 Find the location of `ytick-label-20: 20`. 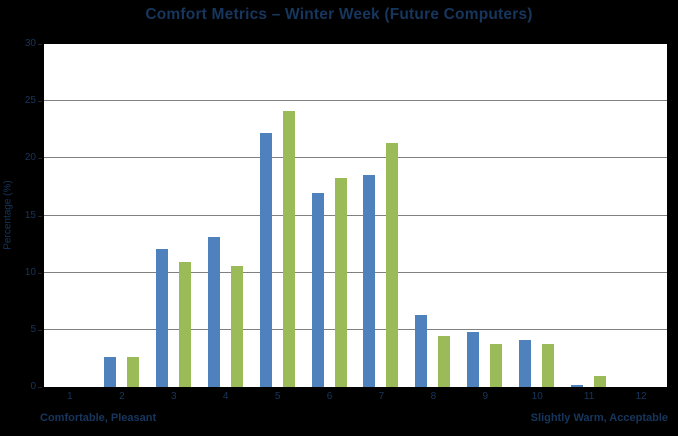

ytick-label-20: 20 is located at coordinates (30, 158).